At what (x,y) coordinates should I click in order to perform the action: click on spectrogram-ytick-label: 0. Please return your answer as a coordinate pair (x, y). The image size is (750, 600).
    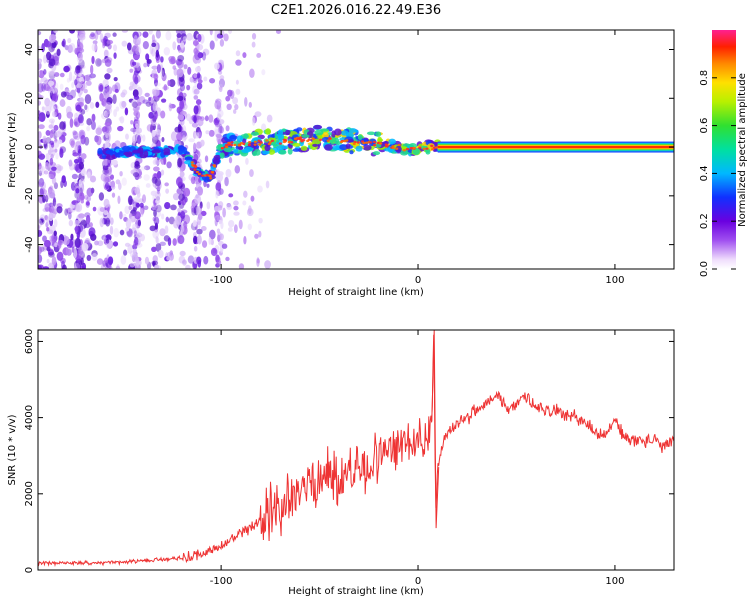
    Looking at the image, I should click on (29, 147).